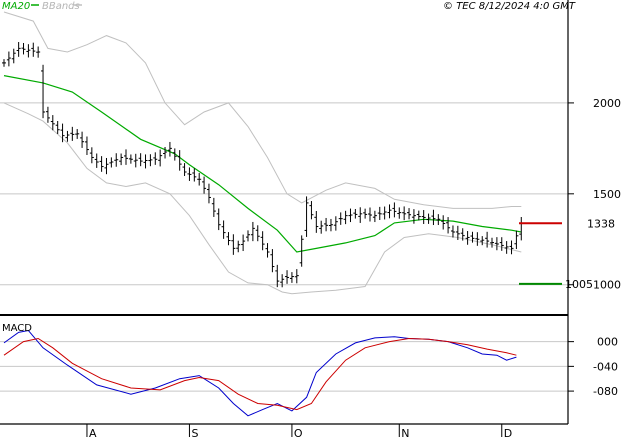 This screenshot has width=627, height=440. What do you see at coordinates (601, 223) in the screenshot?
I see `resistance-label: 1338` at bounding box center [601, 223].